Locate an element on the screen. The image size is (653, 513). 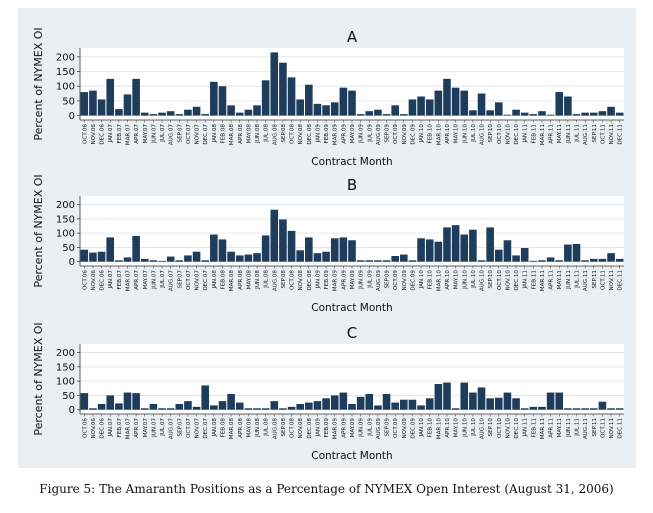
x-tick-label: NOV.07 is located at coordinates (198, 134).